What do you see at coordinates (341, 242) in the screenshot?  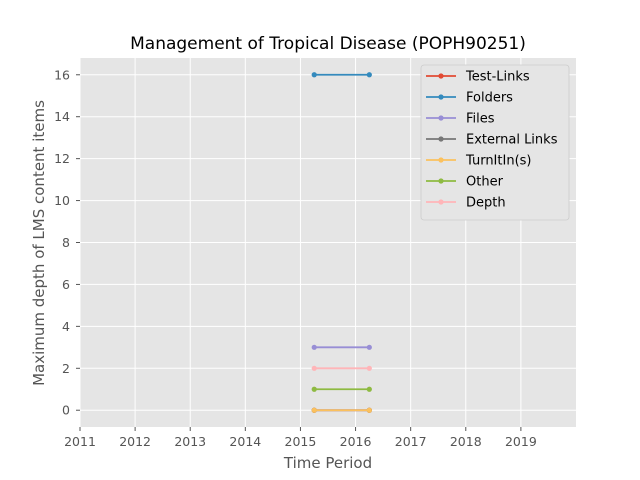 I see `series-layer` at bounding box center [341, 242].